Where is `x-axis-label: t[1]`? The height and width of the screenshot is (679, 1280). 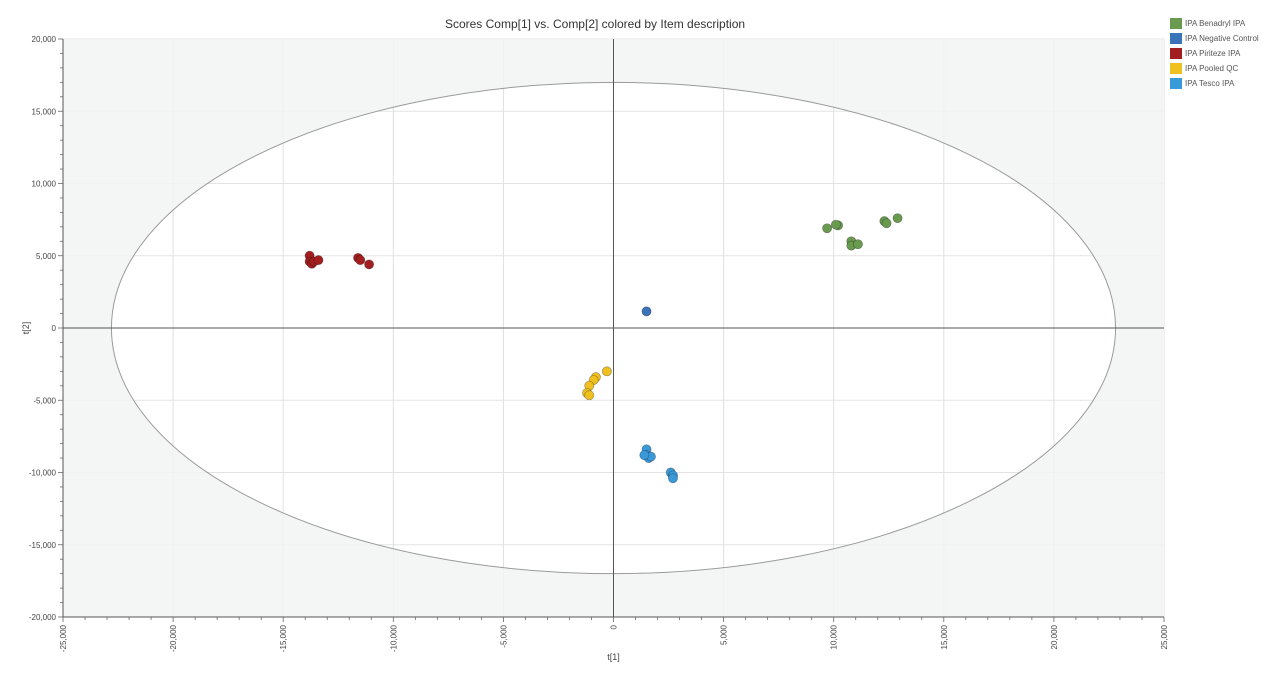
x-axis-label: t[1] is located at coordinates (613, 657).